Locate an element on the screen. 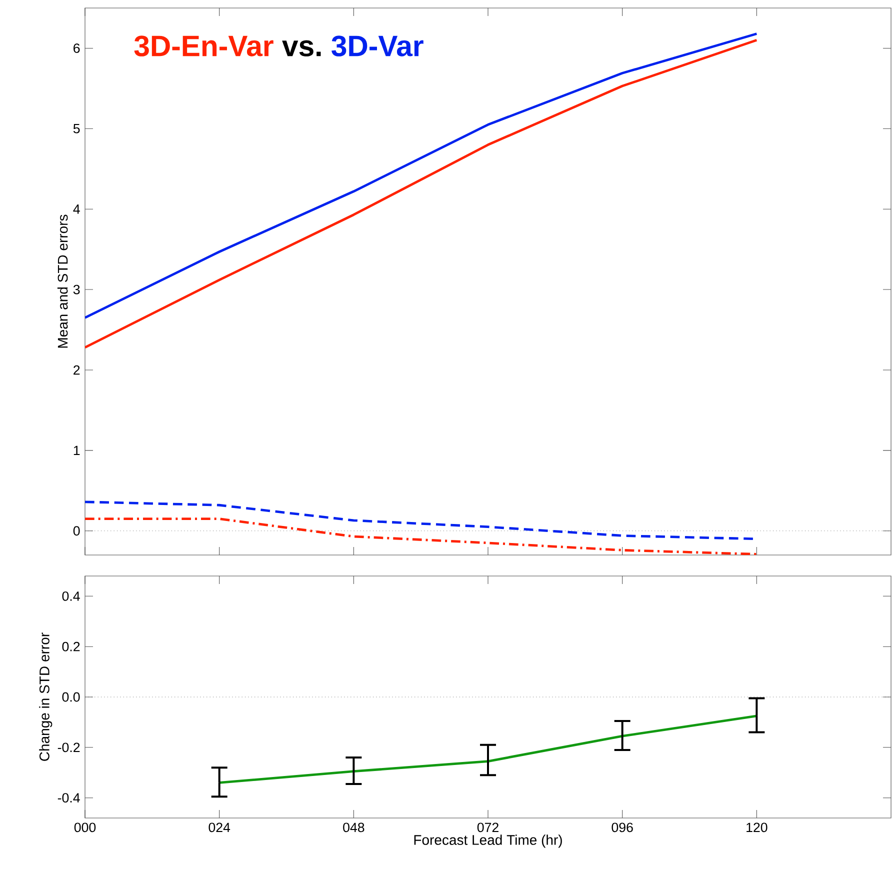 The image size is (892, 869). x-axis-title: Forecast Lead Time (hr) is located at coordinates (488, 841).